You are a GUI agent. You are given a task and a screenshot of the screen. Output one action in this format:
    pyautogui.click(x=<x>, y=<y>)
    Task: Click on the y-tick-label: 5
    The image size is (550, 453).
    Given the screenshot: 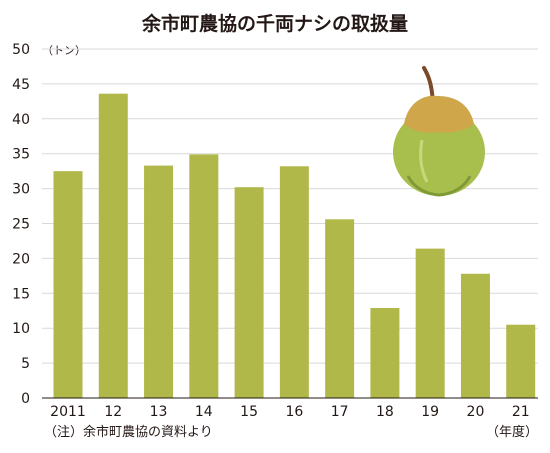 What is the action you would take?
    pyautogui.click(x=25, y=364)
    